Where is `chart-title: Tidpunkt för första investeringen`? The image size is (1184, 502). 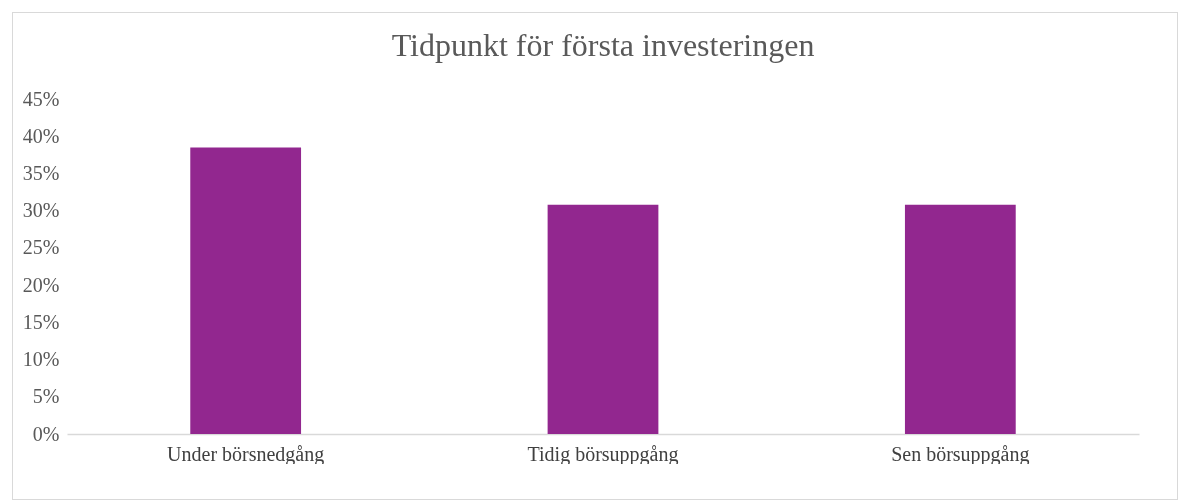 chart-title: Tidpunkt för första investeringen is located at coordinates (603, 45).